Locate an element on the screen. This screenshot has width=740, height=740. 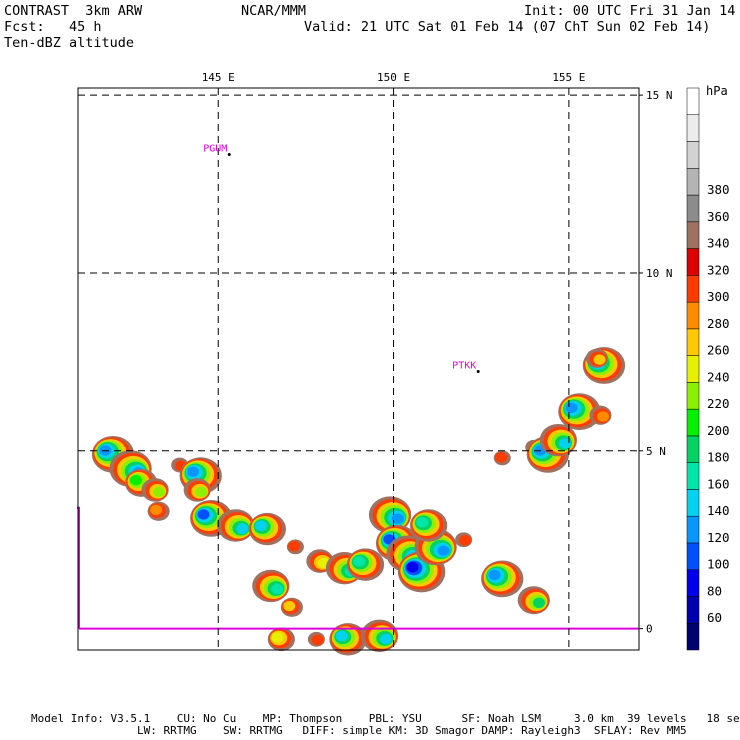
org-label: NCAR/MMM is located at coordinates (274, 11).